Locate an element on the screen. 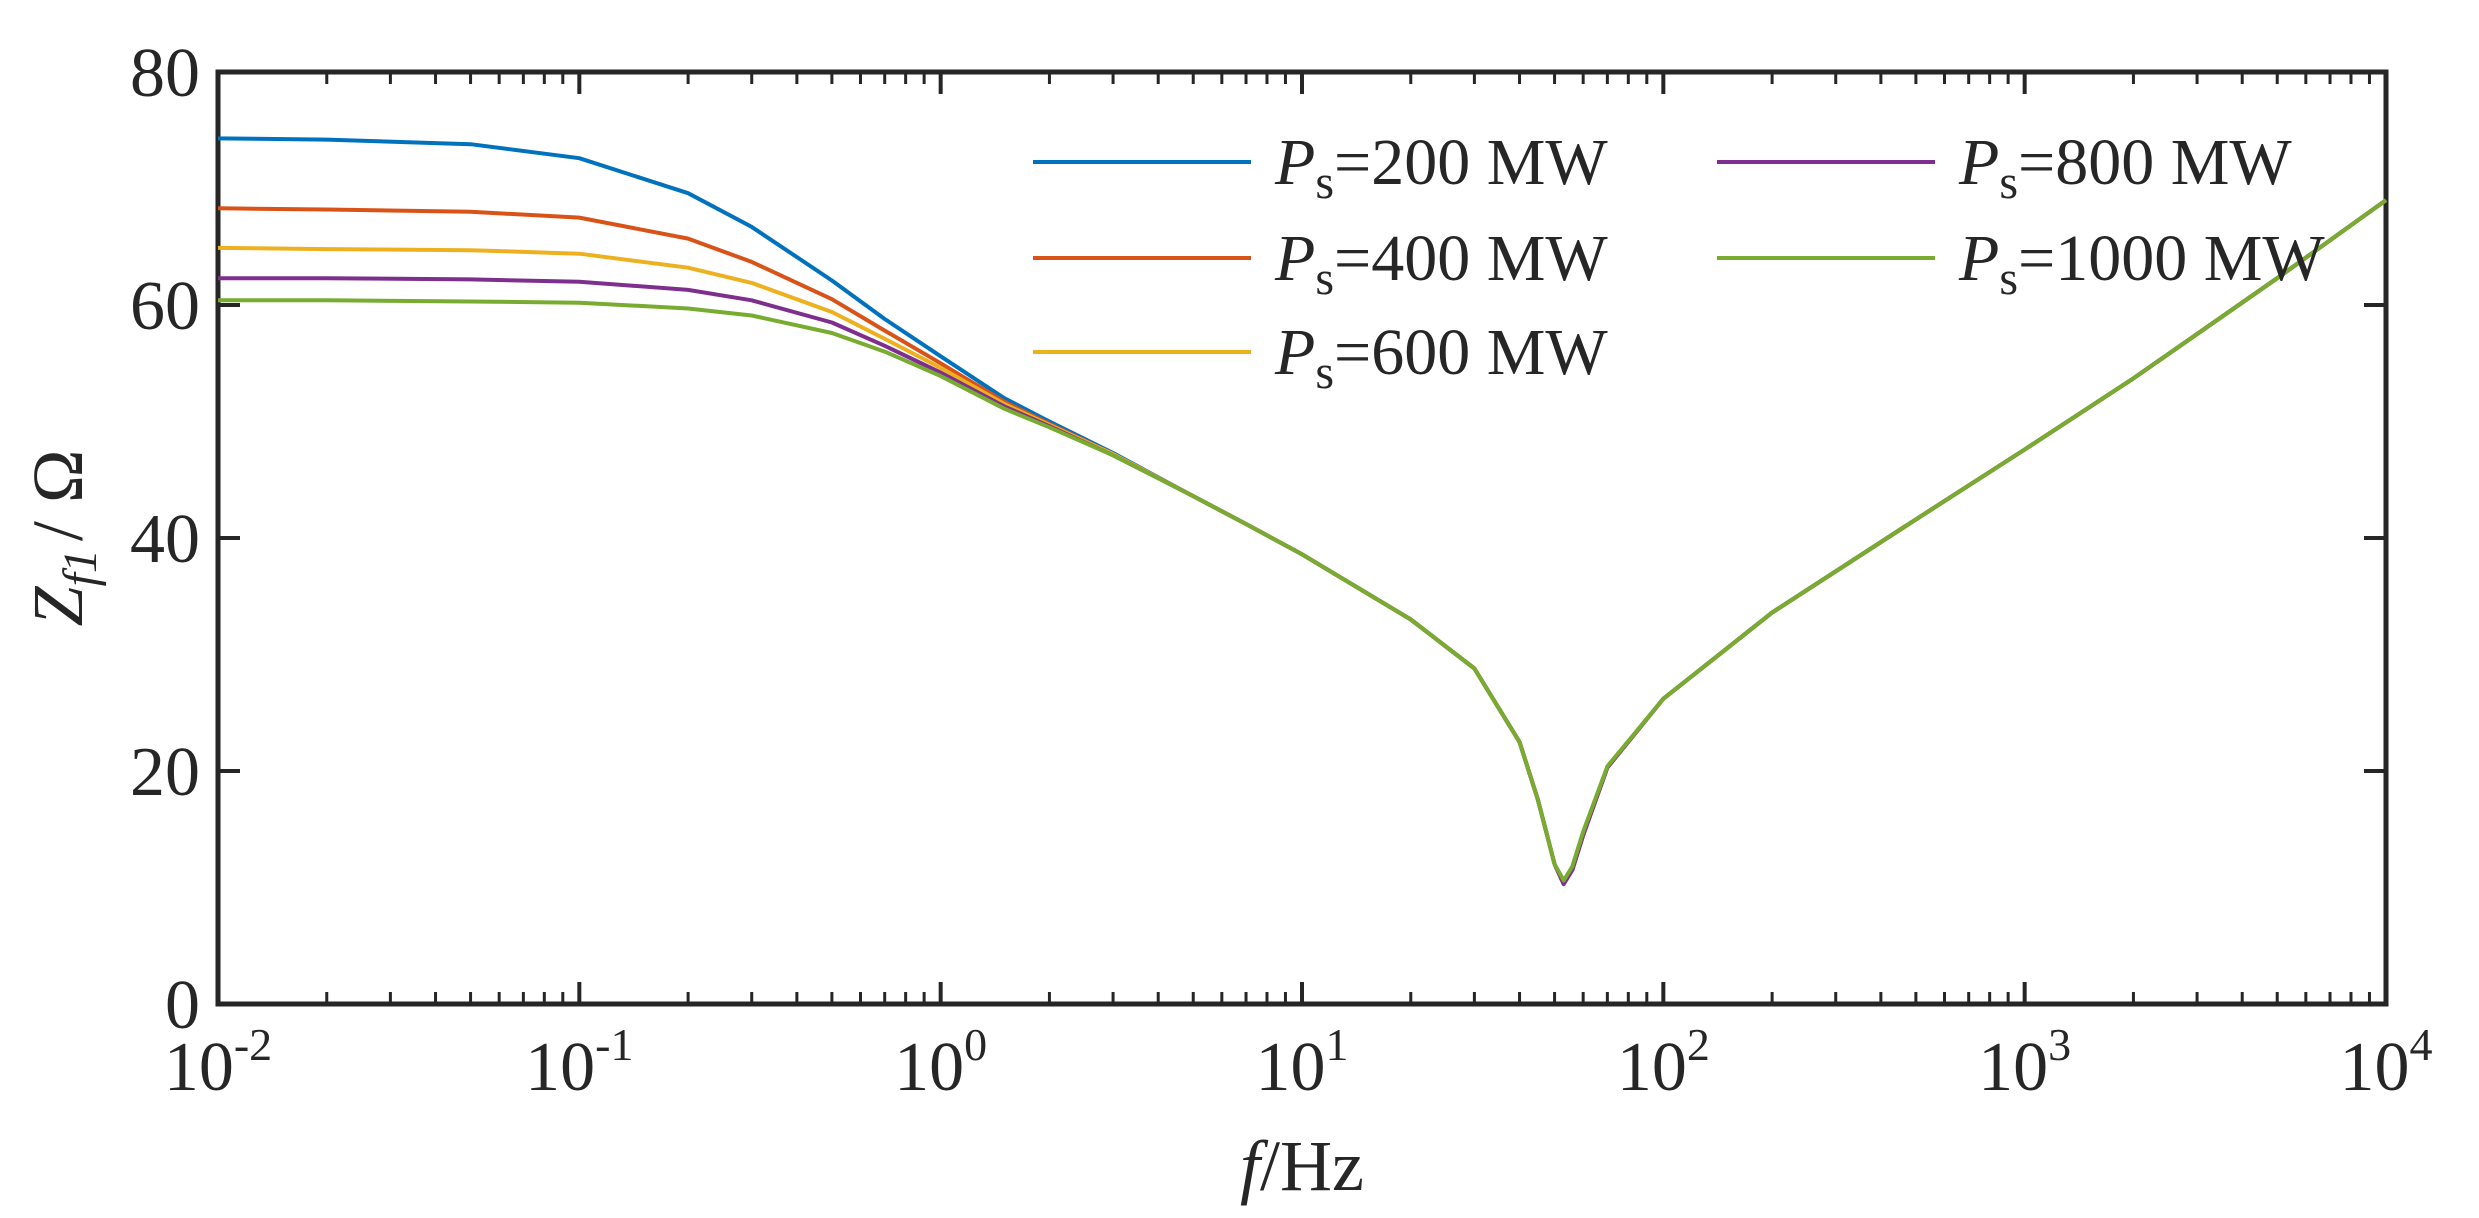  x-tick-label: 10⁻¹ is located at coordinates (579, 1062).